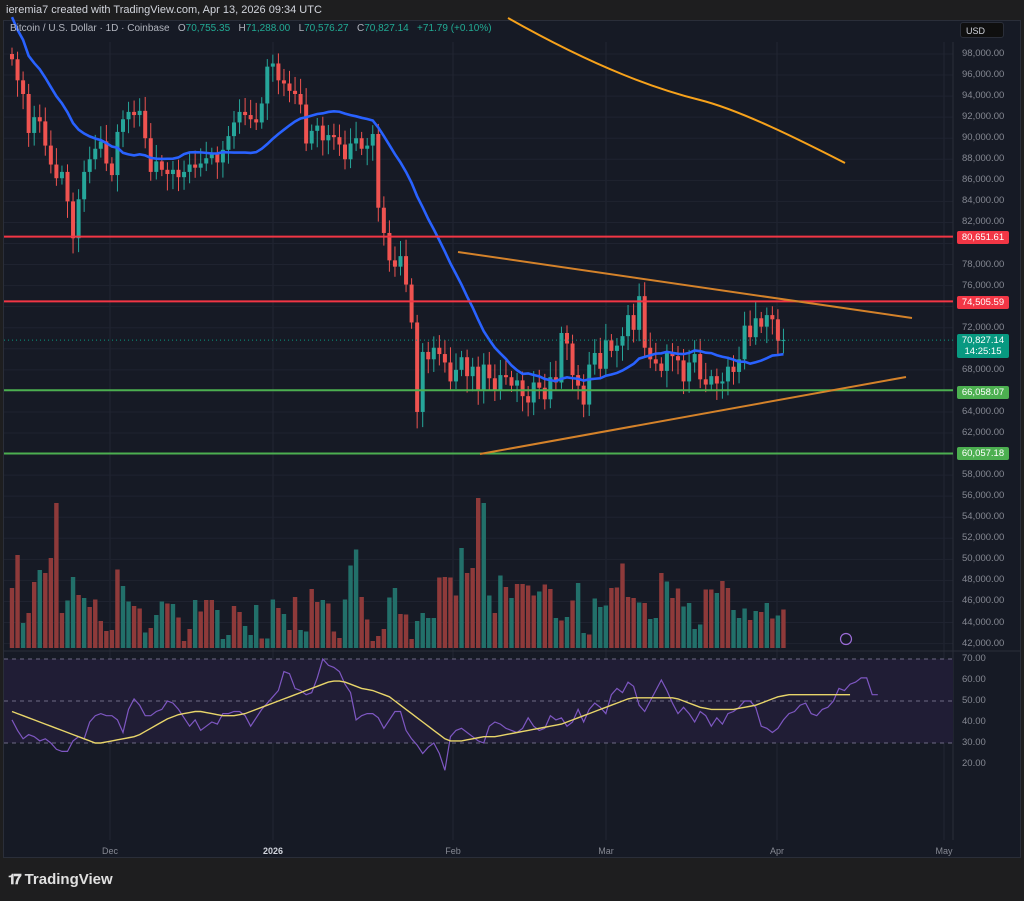 This screenshot has height=901, width=1024. Describe the element at coordinates (983, 580) in the screenshot. I see `price-axis-label: 48,000.00` at that location.